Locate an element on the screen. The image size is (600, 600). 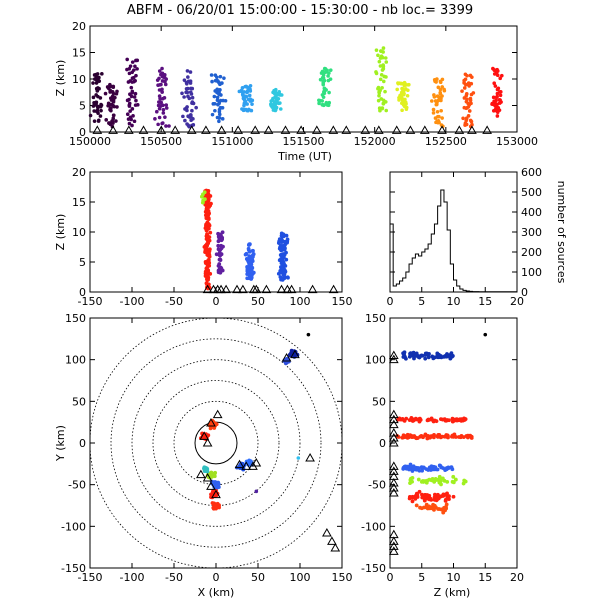
p3-xtick-label: 5 is located at coordinates (421, 301).